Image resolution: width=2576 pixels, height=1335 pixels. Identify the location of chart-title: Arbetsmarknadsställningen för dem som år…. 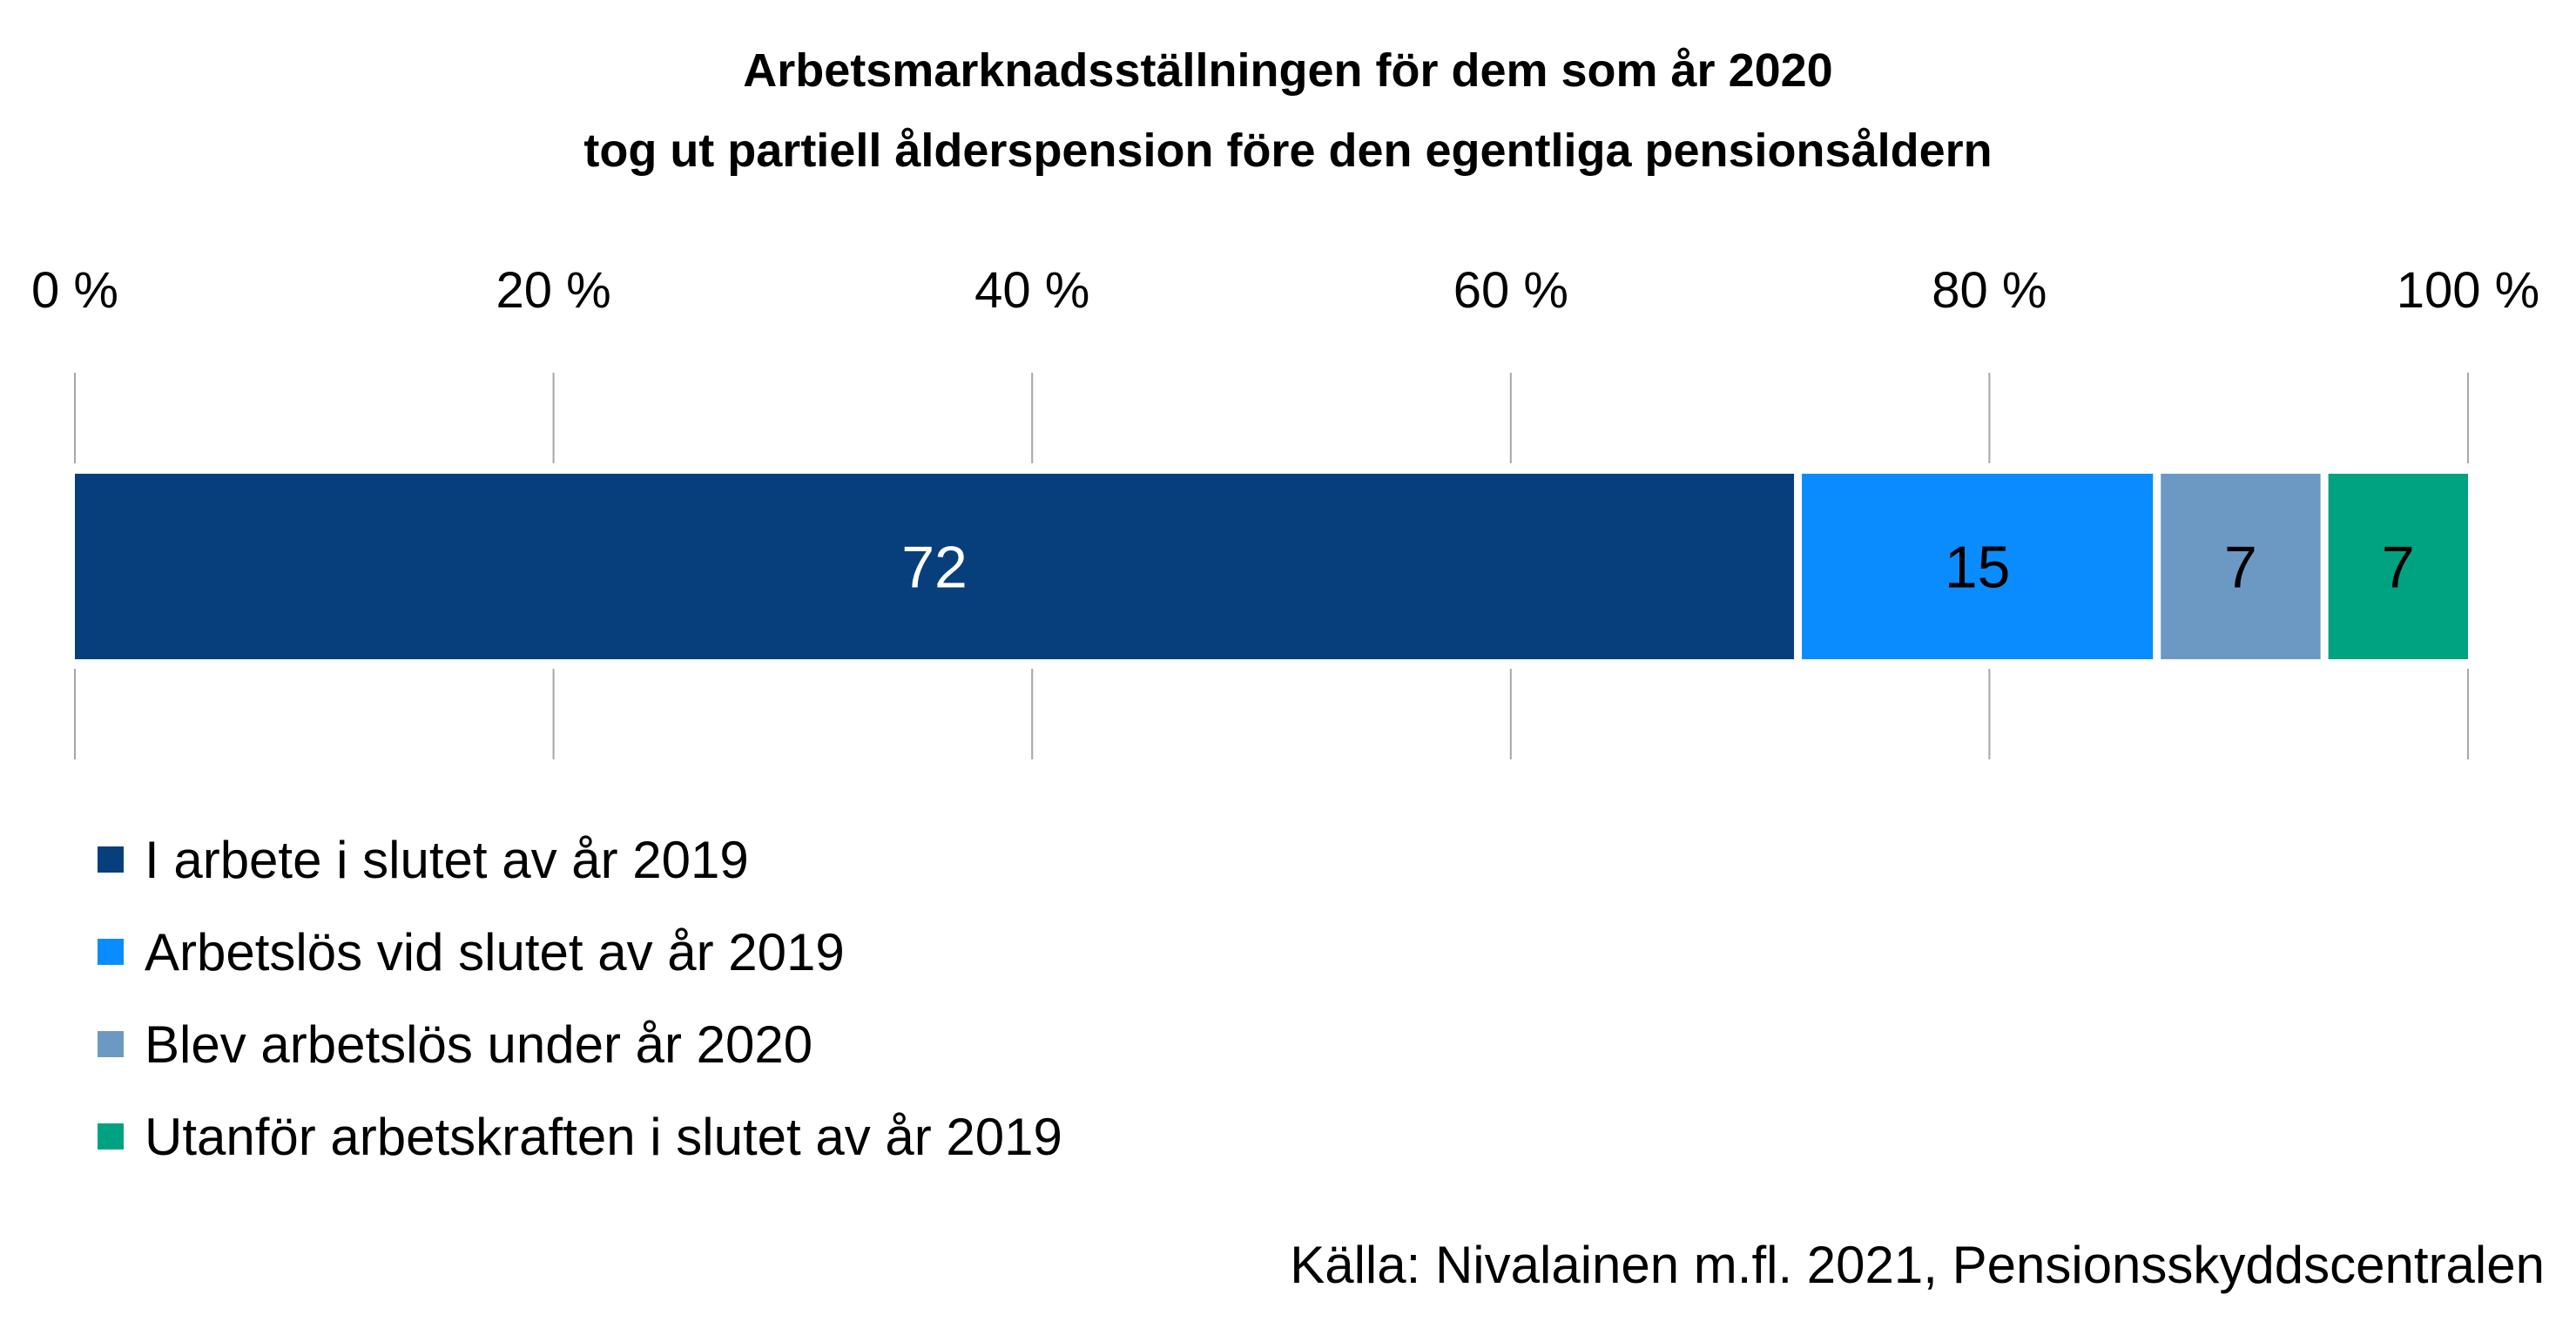
(1288, 70).